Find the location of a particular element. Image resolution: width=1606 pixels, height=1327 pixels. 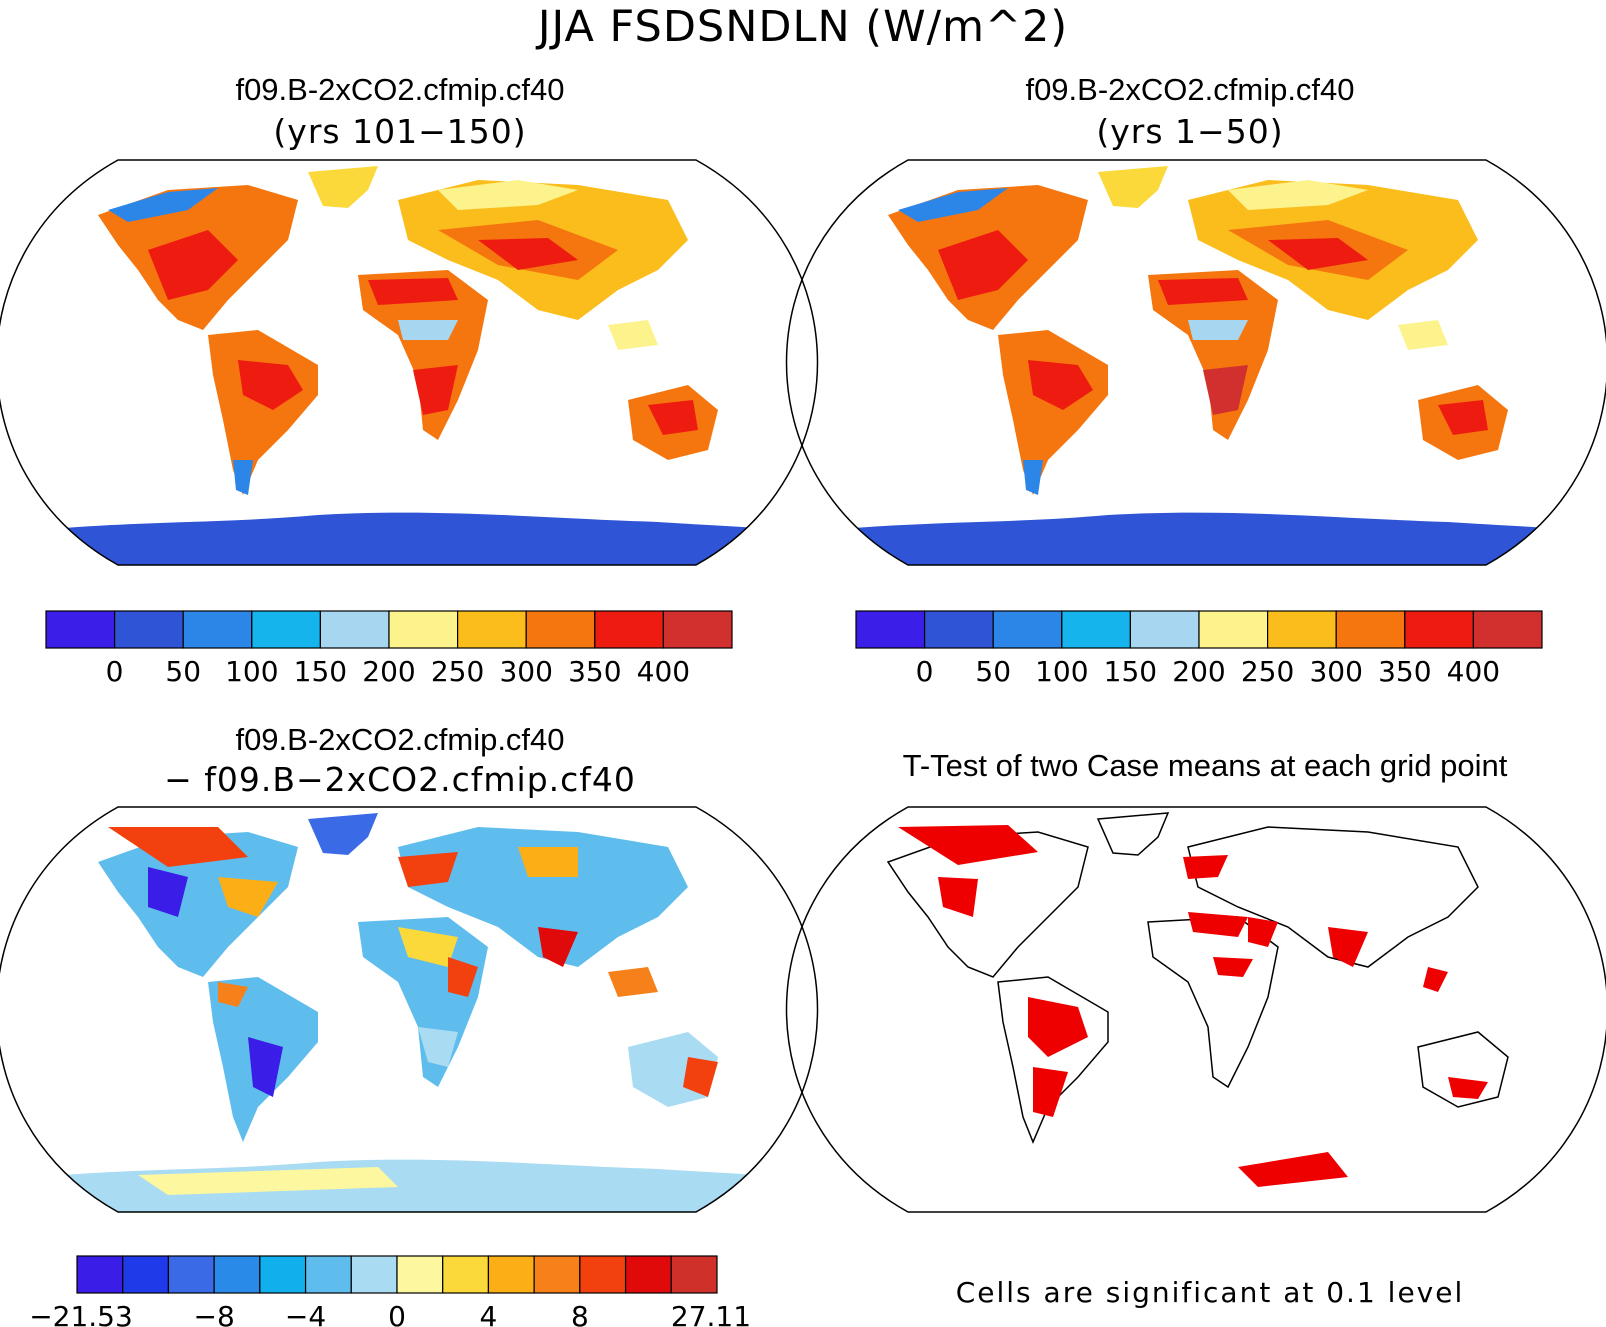

main-title: JJA FSDSNDLN (W/m^2) is located at coordinates (803, 27).